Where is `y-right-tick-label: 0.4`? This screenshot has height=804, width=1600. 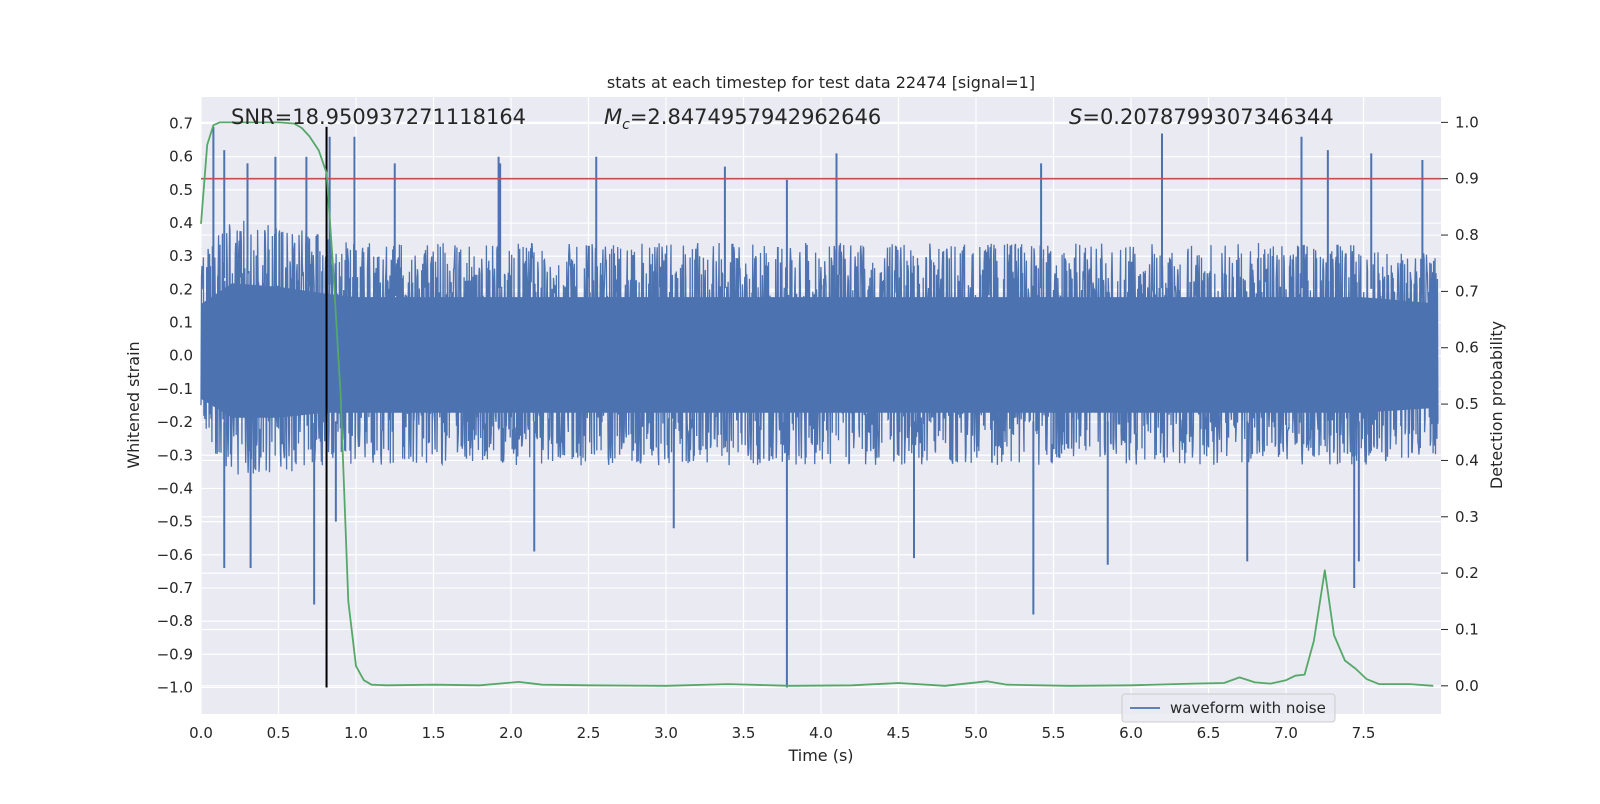 y-right-tick-label: 0.4 is located at coordinates (1467, 460).